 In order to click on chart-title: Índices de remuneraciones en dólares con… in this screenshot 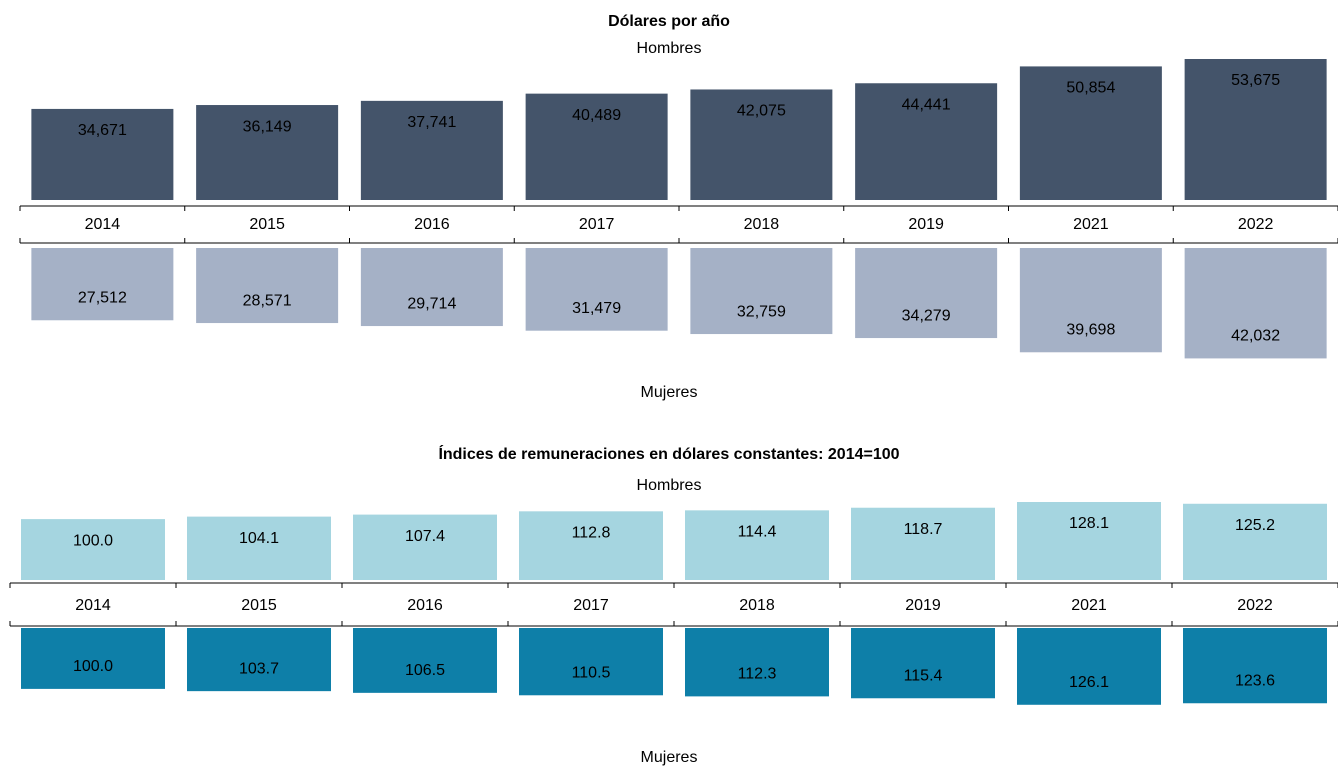, I will do `click(668, 453)`.